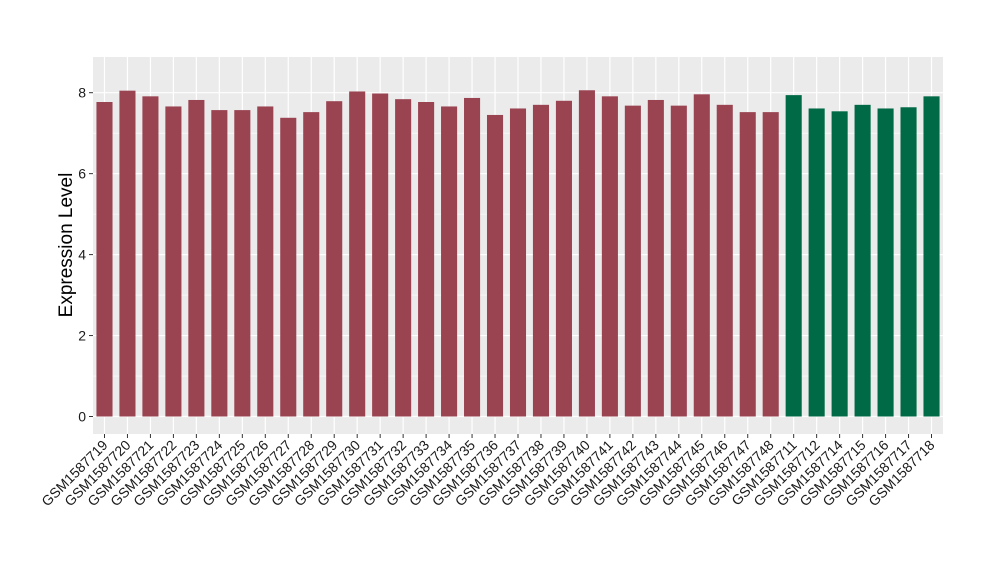 Image resolution: width=1000 pixels, height=580 pixels. What do you see at coordinates (82, 417) in the screenshot?
I see `y-tick-label: 0` at bounding box center [82, 417].